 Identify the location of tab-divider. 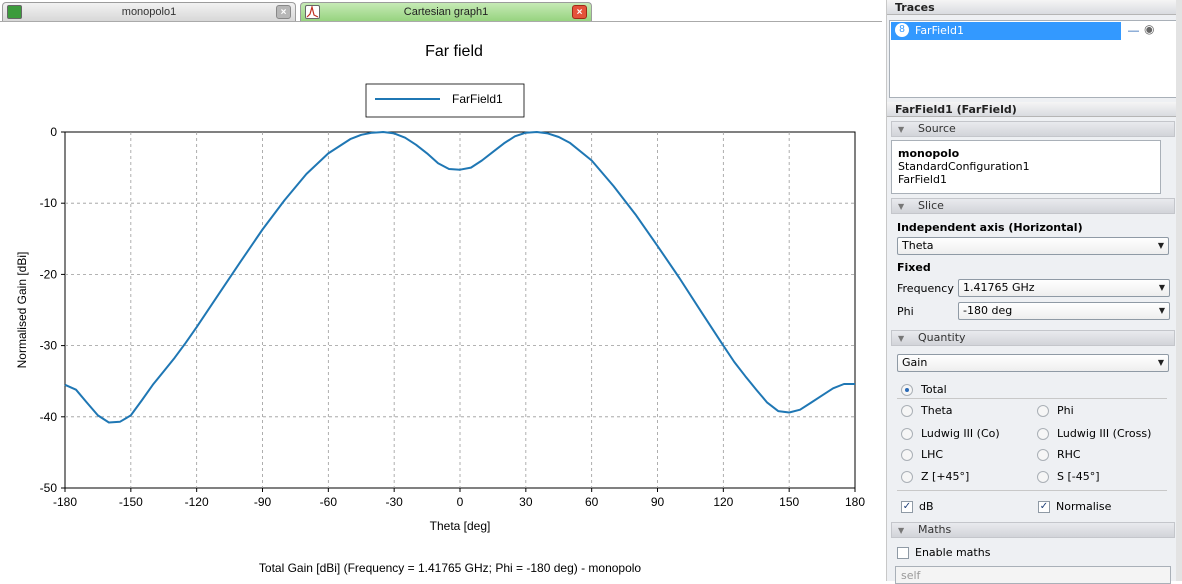
(441, 21).